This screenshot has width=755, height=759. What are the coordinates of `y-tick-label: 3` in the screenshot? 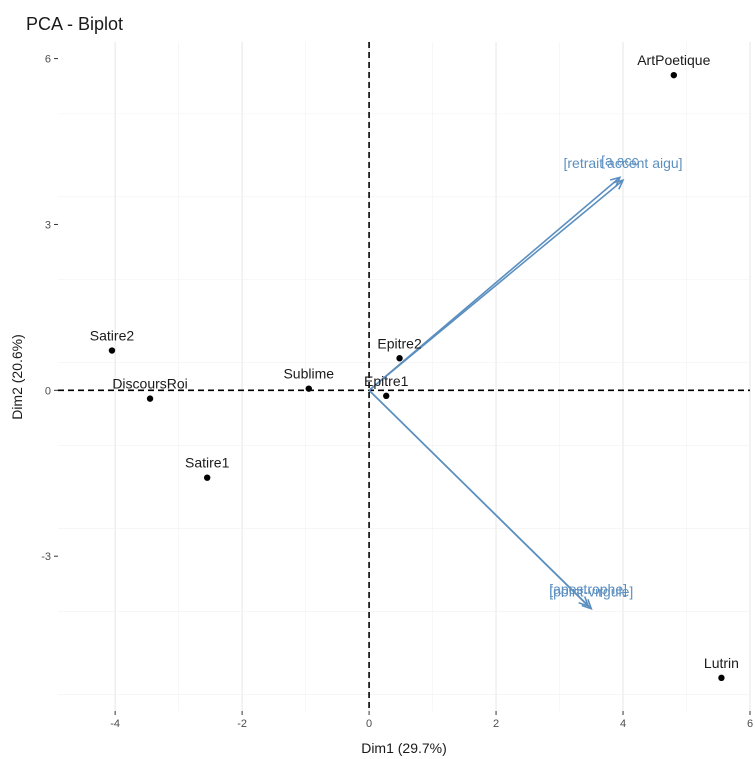 It's located at (48, 225).